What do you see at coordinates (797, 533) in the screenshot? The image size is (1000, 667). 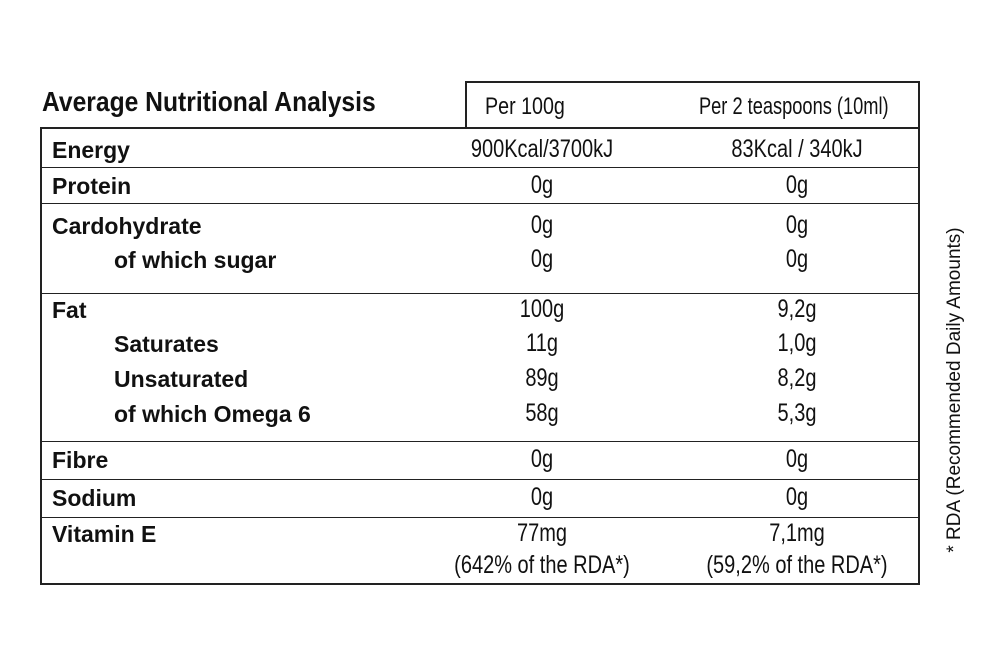 I see `value-per-serving: 7,1mg` at bounding box center [797, 533].